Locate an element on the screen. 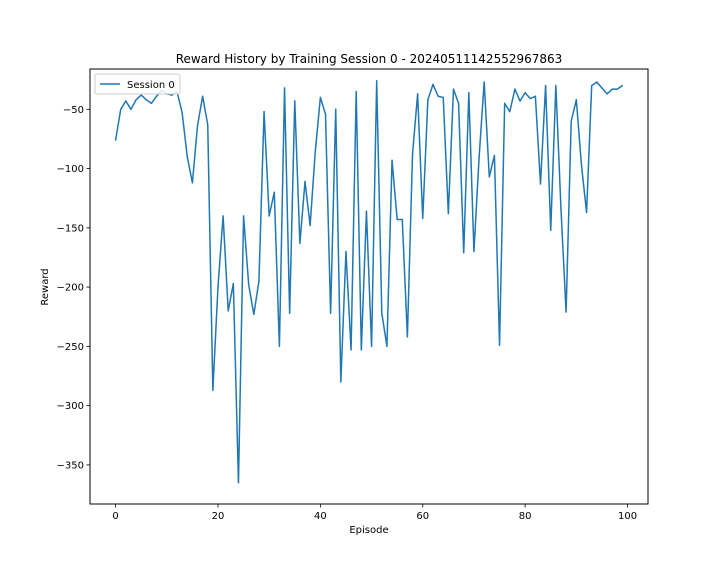 Image resolution: width=720 pixels, height=576 pixels. x-tick-label: 60 is located at coordinates (422, 516).